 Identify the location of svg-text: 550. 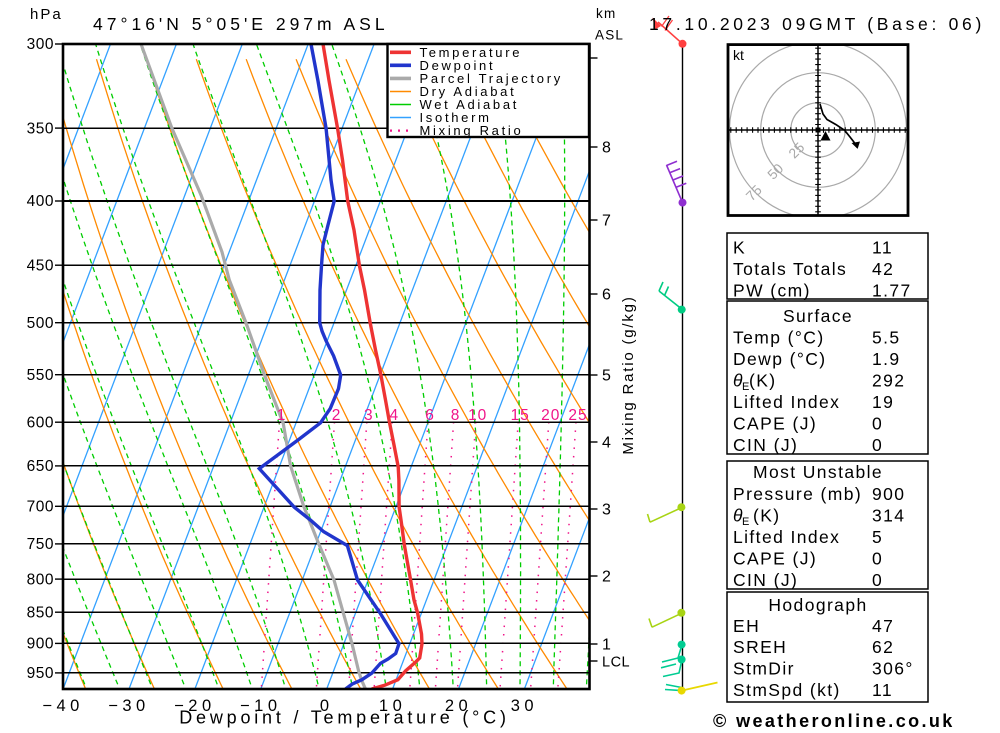
(40, 375).